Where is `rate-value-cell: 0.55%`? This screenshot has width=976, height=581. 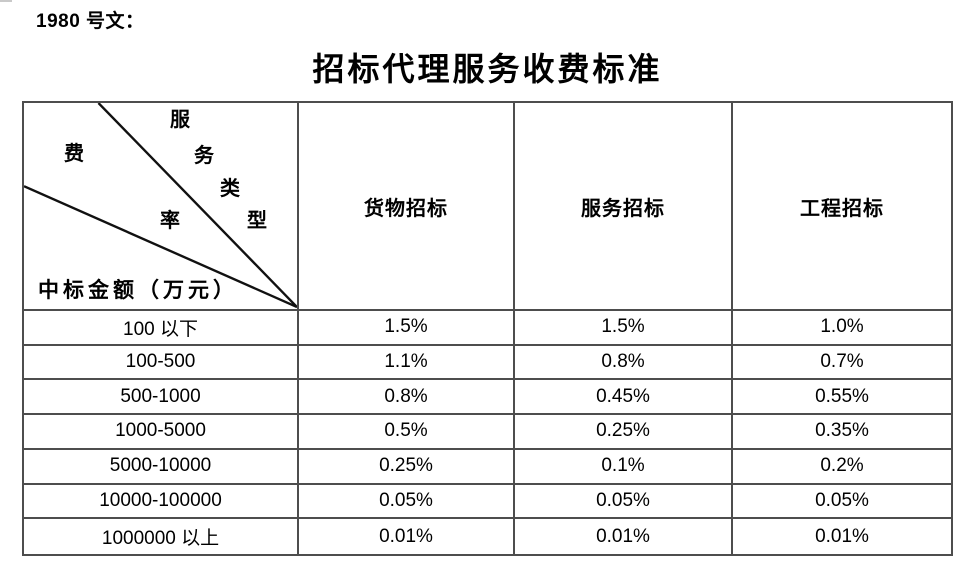 rate-value-cell: 0.55% is located at coordinates (842, 398).